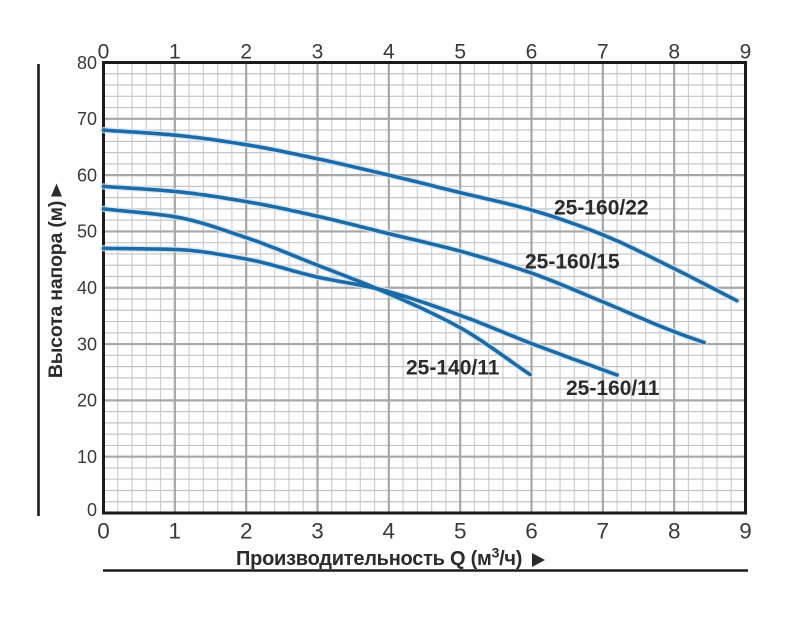 The image size is (800, 618). I want to click on svg-text: 20, so click(87, 401).